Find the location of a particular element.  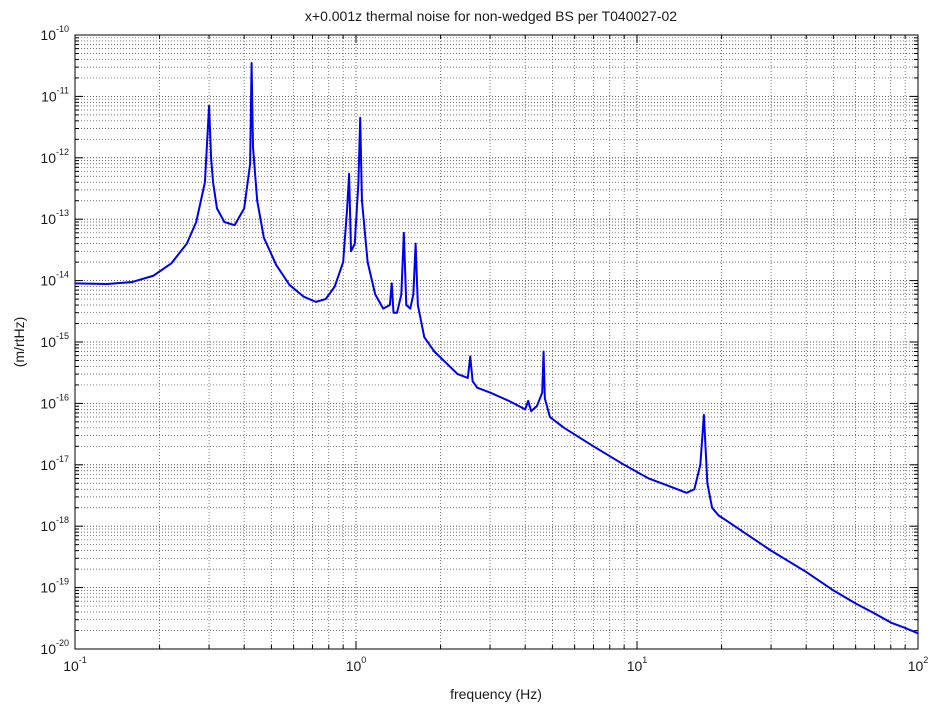

y-tick-label: 10-19 is located at coordinates (54, 586).